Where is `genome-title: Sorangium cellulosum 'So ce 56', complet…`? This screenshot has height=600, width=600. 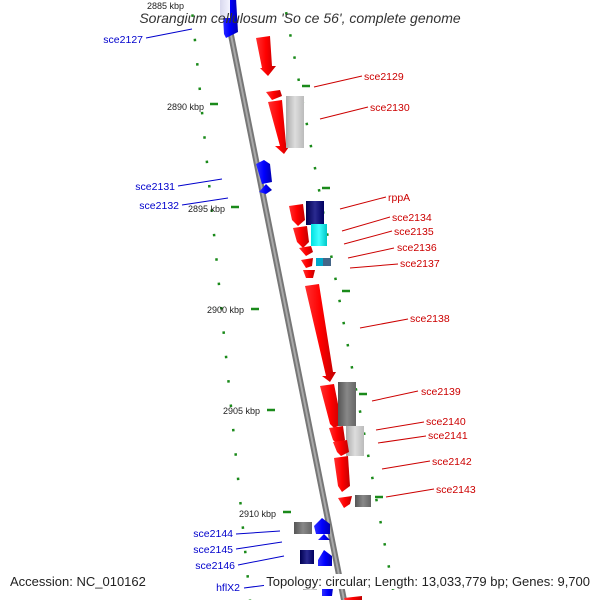 genome-title: Sorangium cellulosum 'So ce 56', complet… is located at coordinates (300, 18).